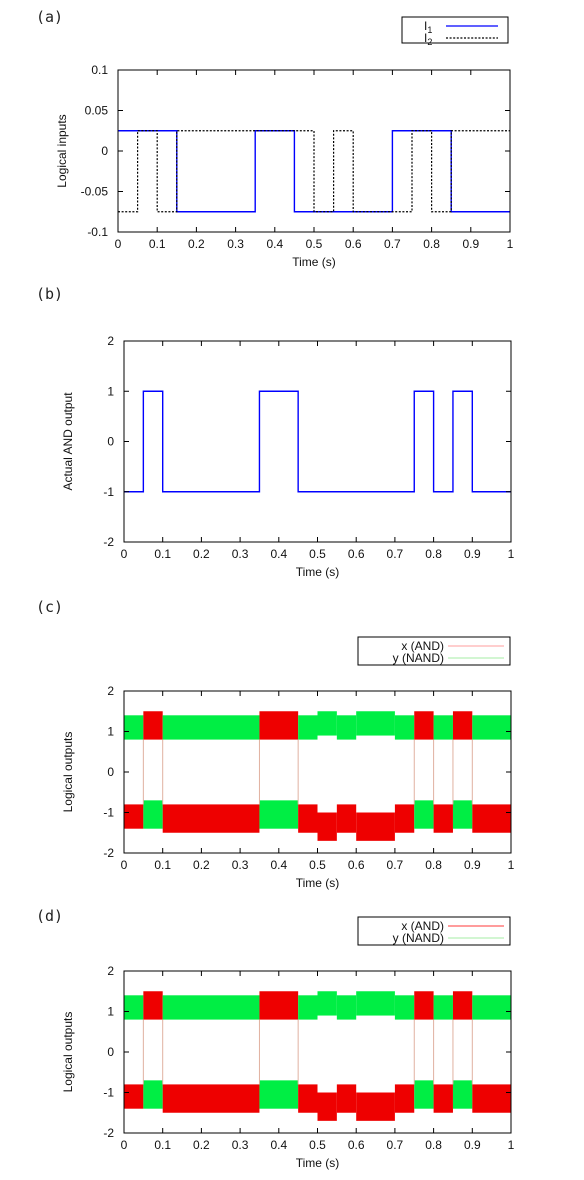  Describe the element at coordinates (97, 232) in the screenshot. I see `y-tick-label: -0.1` at that location.